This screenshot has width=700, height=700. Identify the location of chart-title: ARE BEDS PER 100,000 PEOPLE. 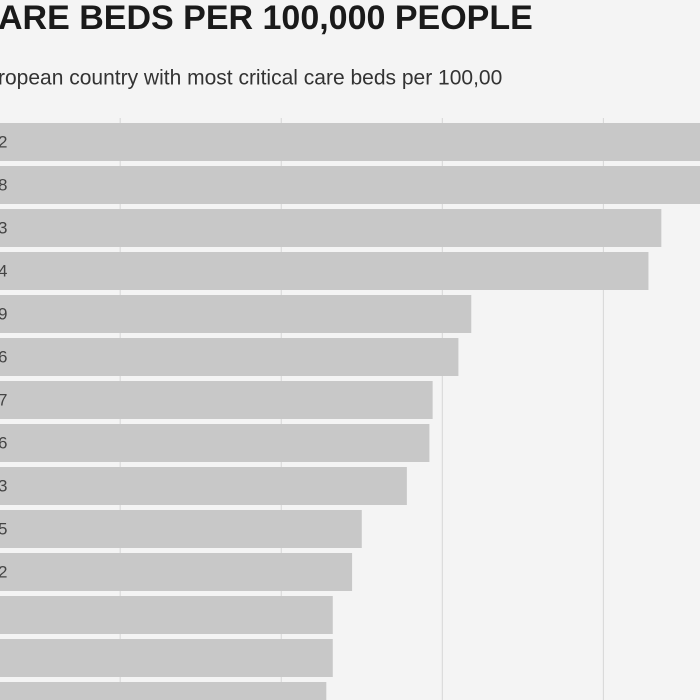
(266, 18).